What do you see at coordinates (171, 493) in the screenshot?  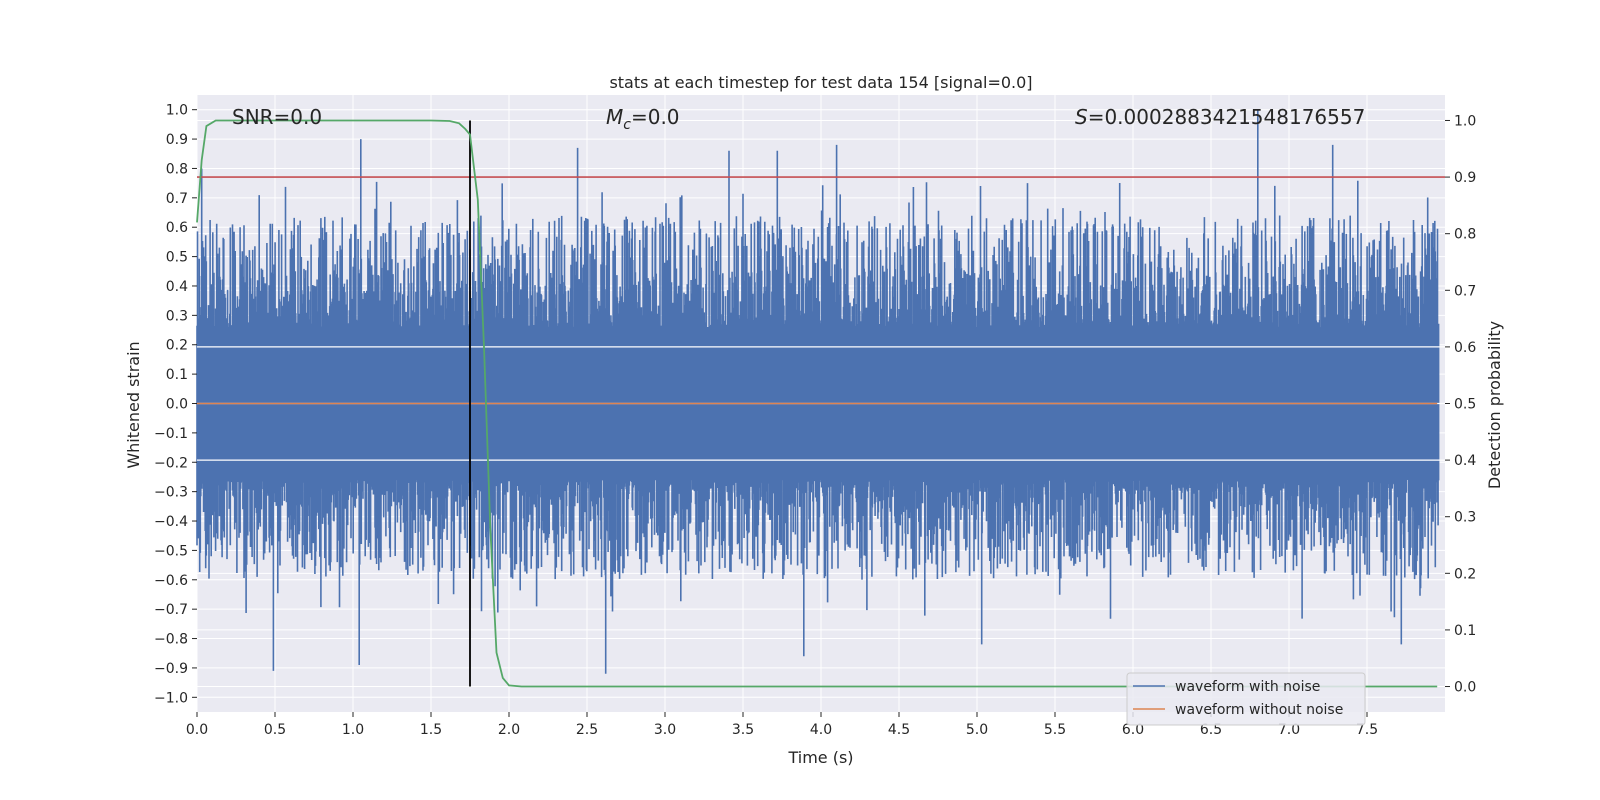 I see `y-left-tick-label: −0.3` at bounding box center [171, 493].